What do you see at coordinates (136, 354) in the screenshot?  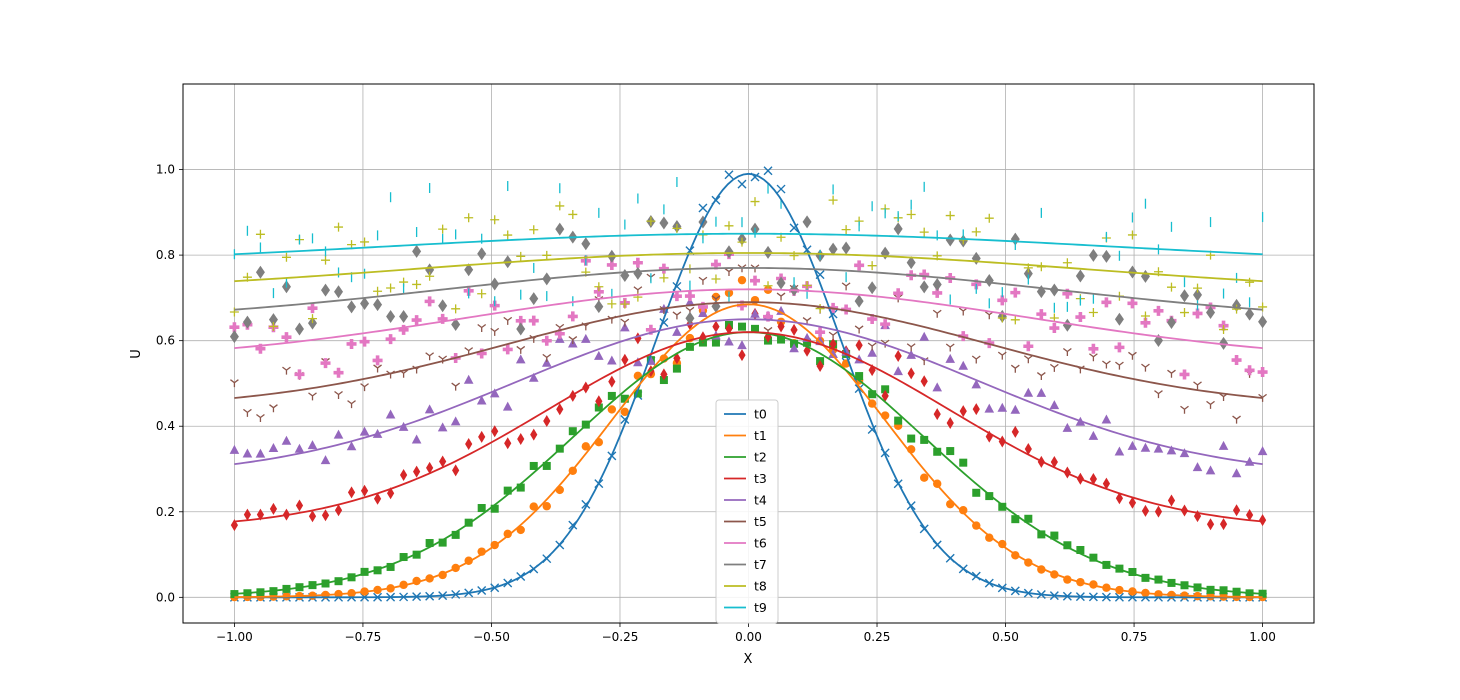 I see `y-axis-label: U` at bounding box center [136, 354].